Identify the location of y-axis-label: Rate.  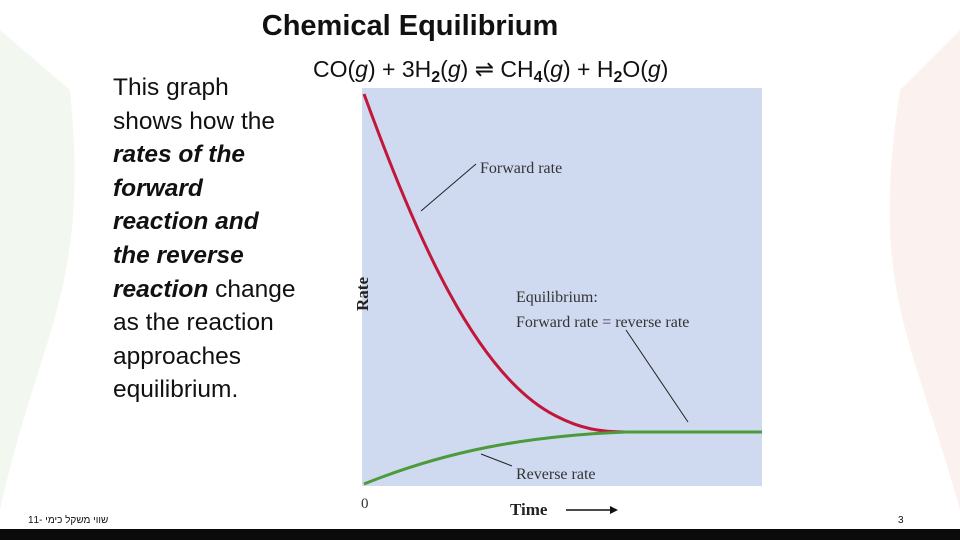
(362, 294).